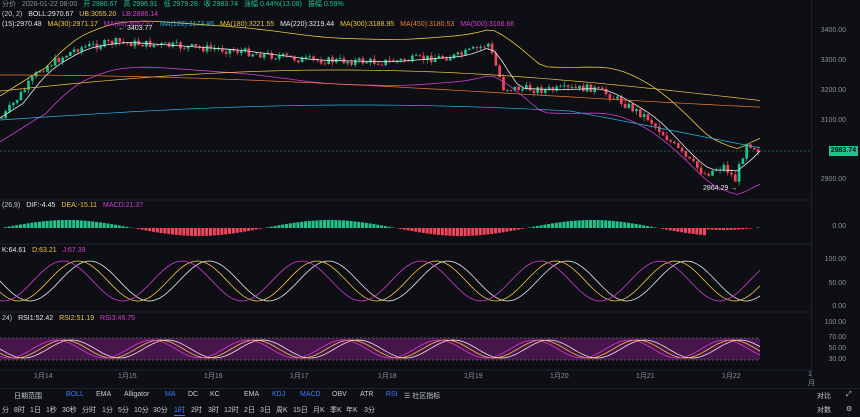 The height and width of the screenshot is (417, 860). What do you see at coordinates (137, 394) in the screenshot?
I see `indicator-alligator: Alligator` at bounding box center [137, 394].